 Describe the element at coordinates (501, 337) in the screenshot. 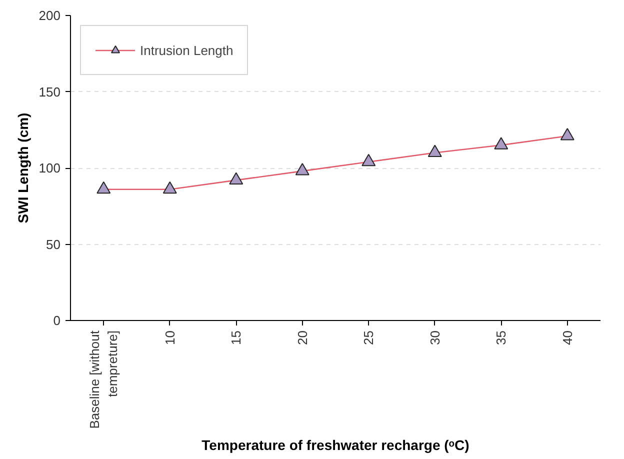

I see `x-tick-label: 35` at that location.